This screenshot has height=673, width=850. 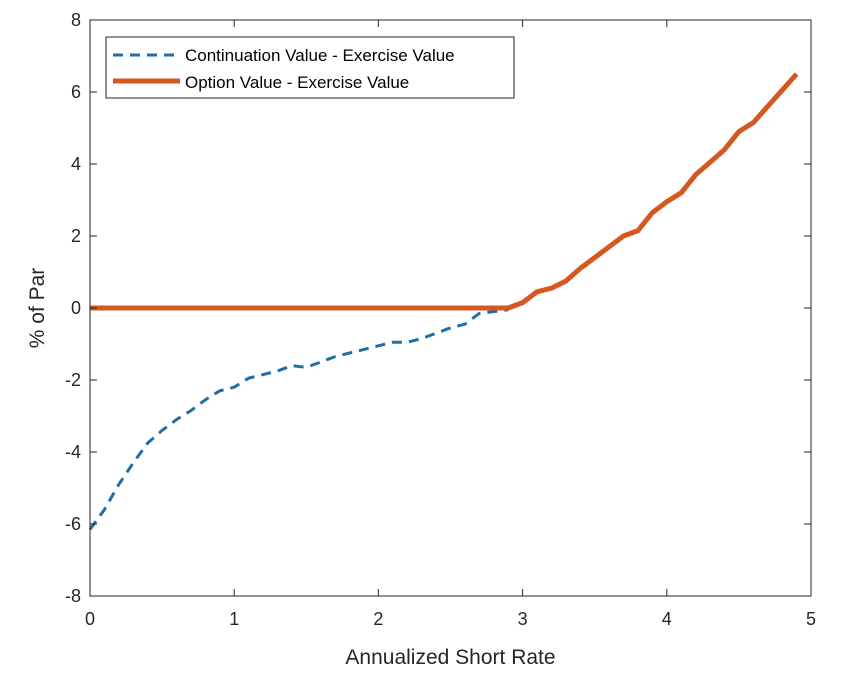 What do you see at coordinates (76, 20) in the screenshot?
I see `y-tick-label: 8` at bounding box center [76, 20].